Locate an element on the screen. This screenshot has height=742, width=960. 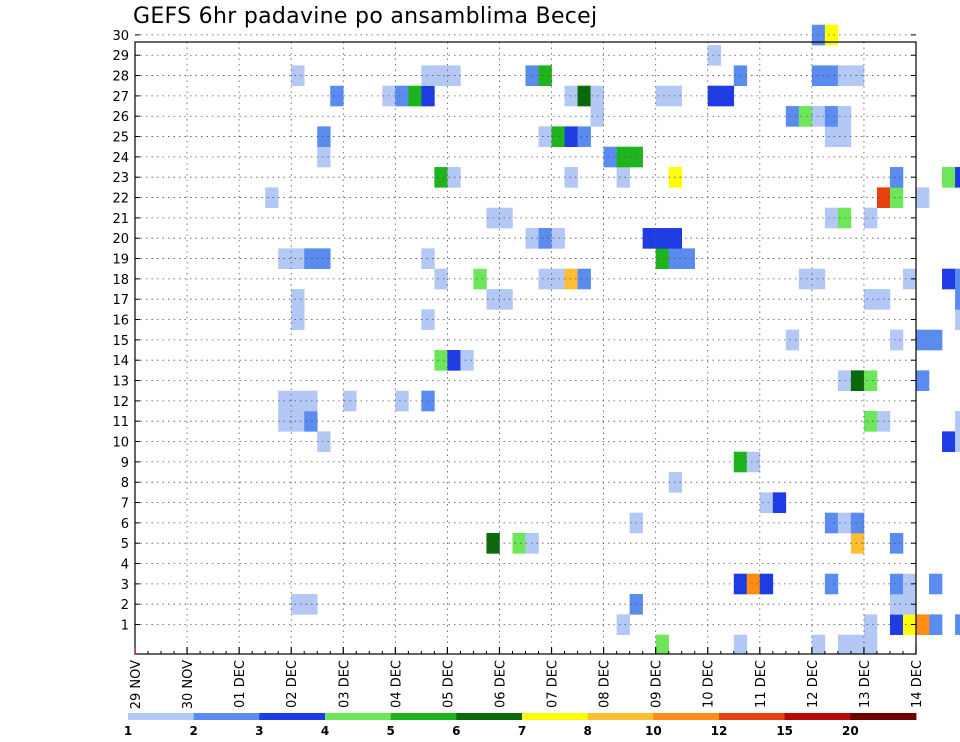
y-tick-label: 20 is located at coordinates (120, 239).